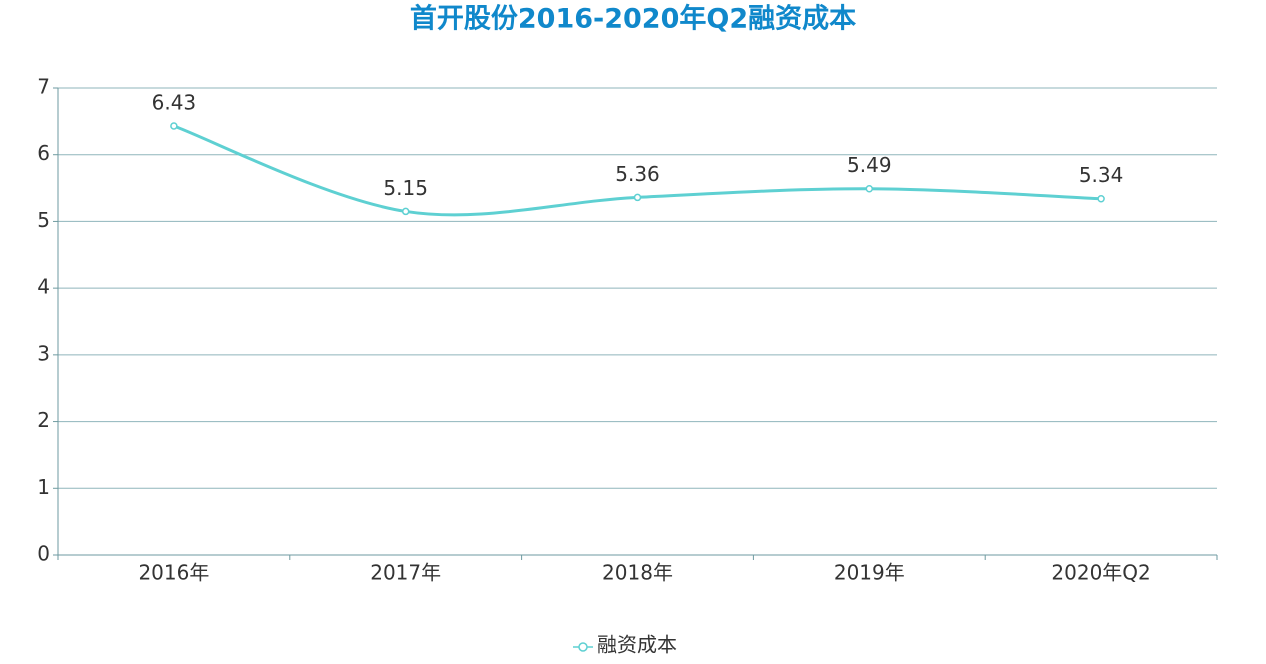 The width and height of the screenshot is (1266, 664). Describe the element at coordinates (174, 103) in the screenshot. I see `data-label: 6.43` at that location.